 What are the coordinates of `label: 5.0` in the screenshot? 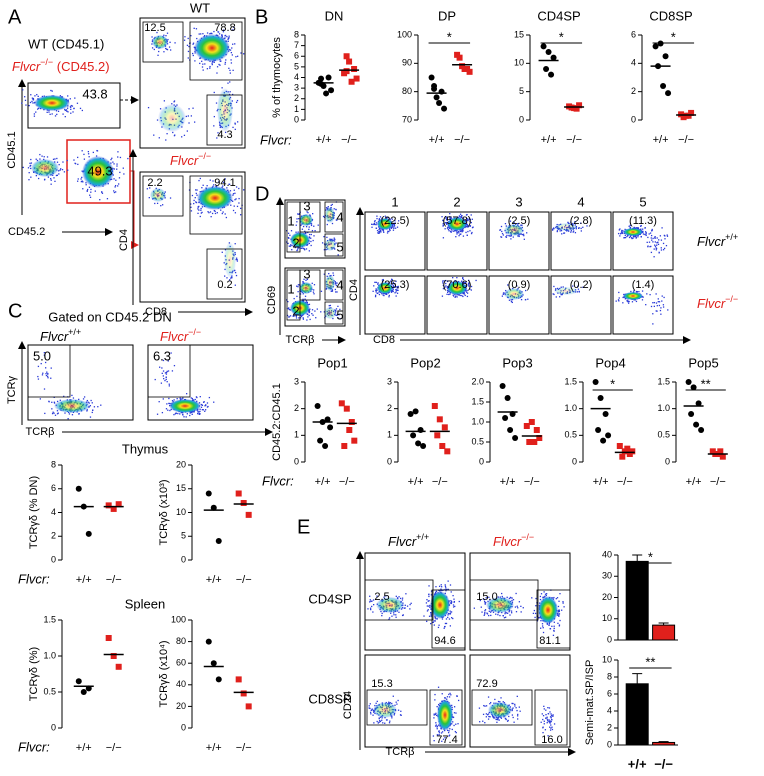 It's located at (42, 355).